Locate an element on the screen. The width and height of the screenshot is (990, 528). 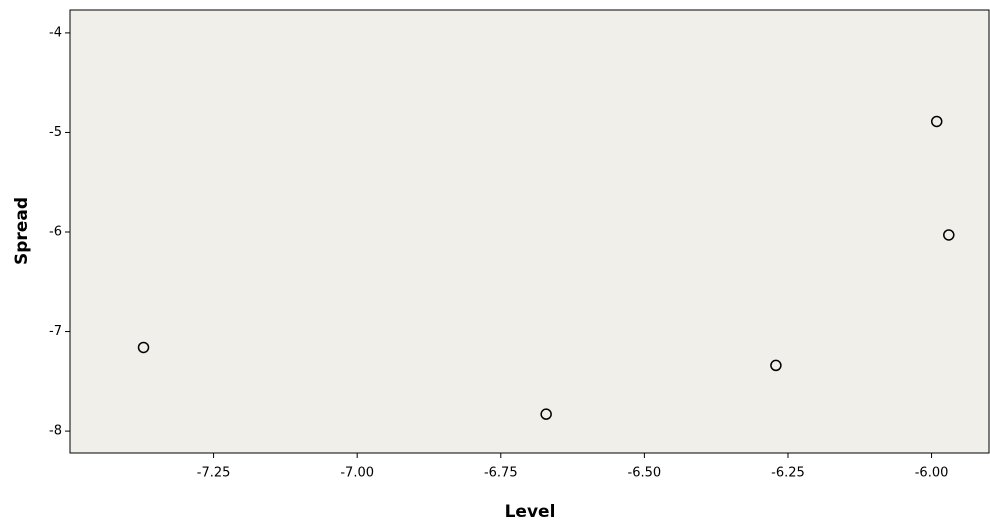
x-tick-label: -6.75 is located at coordinates (501, 473).